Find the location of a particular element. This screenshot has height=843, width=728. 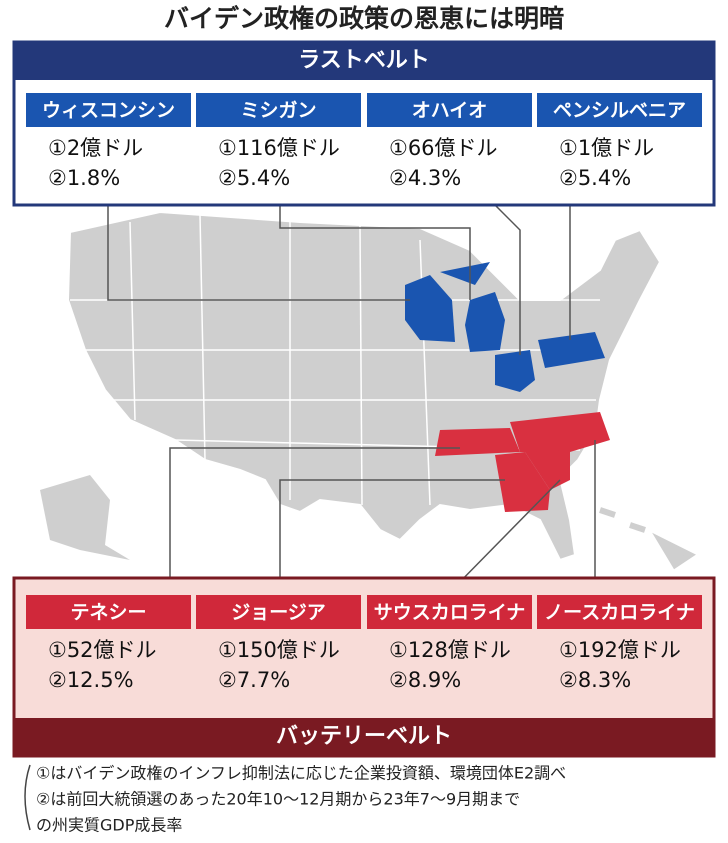

pennsylvania is located at coordinates (571, 350).